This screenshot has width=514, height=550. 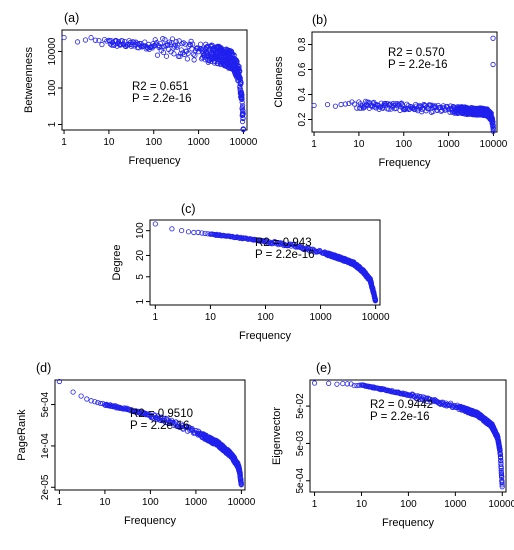 What do you see at coordinates (150, 521) in the screenshot?
I see `x-axis-title-d: Frequency` at bounding box center [150, 521].